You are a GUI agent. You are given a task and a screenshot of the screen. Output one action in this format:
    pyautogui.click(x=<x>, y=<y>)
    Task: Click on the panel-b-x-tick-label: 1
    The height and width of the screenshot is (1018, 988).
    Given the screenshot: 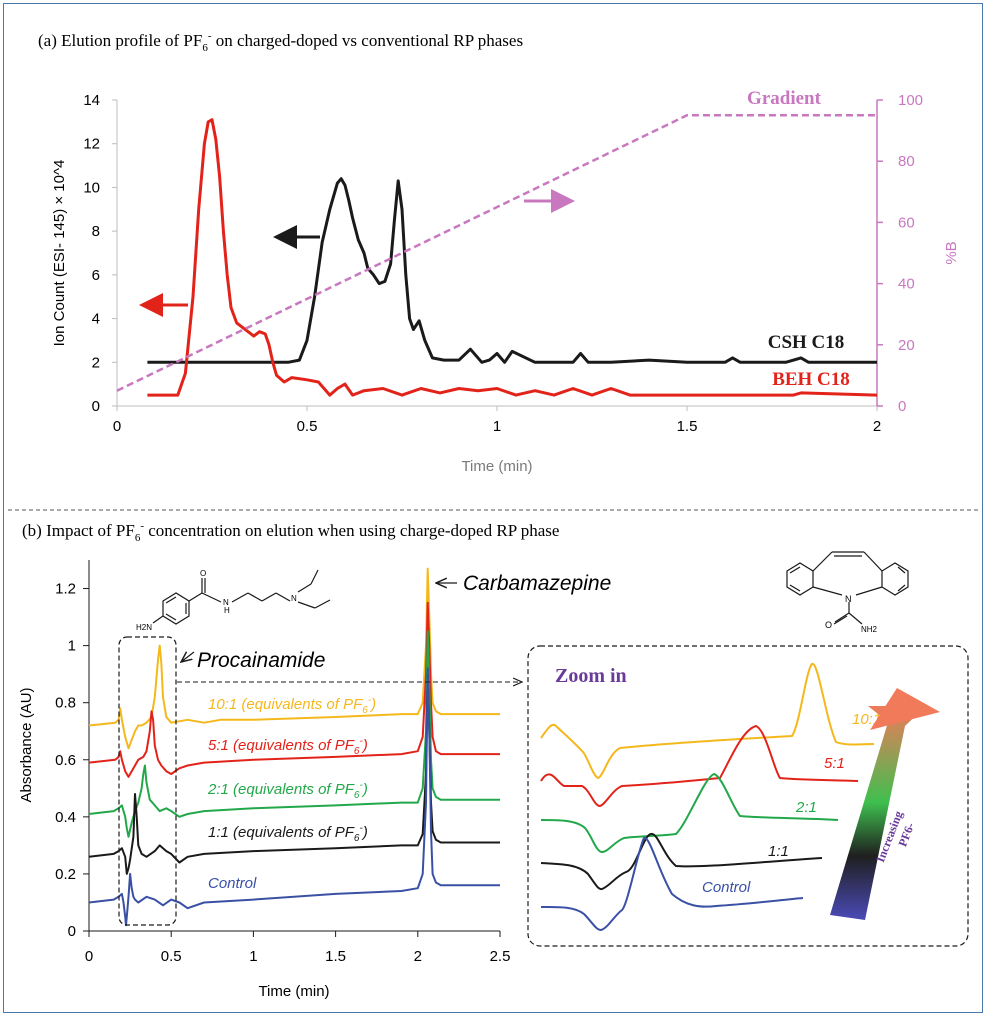 What is the action you would take?
    pyautogui.click(x=253, y=956)
    